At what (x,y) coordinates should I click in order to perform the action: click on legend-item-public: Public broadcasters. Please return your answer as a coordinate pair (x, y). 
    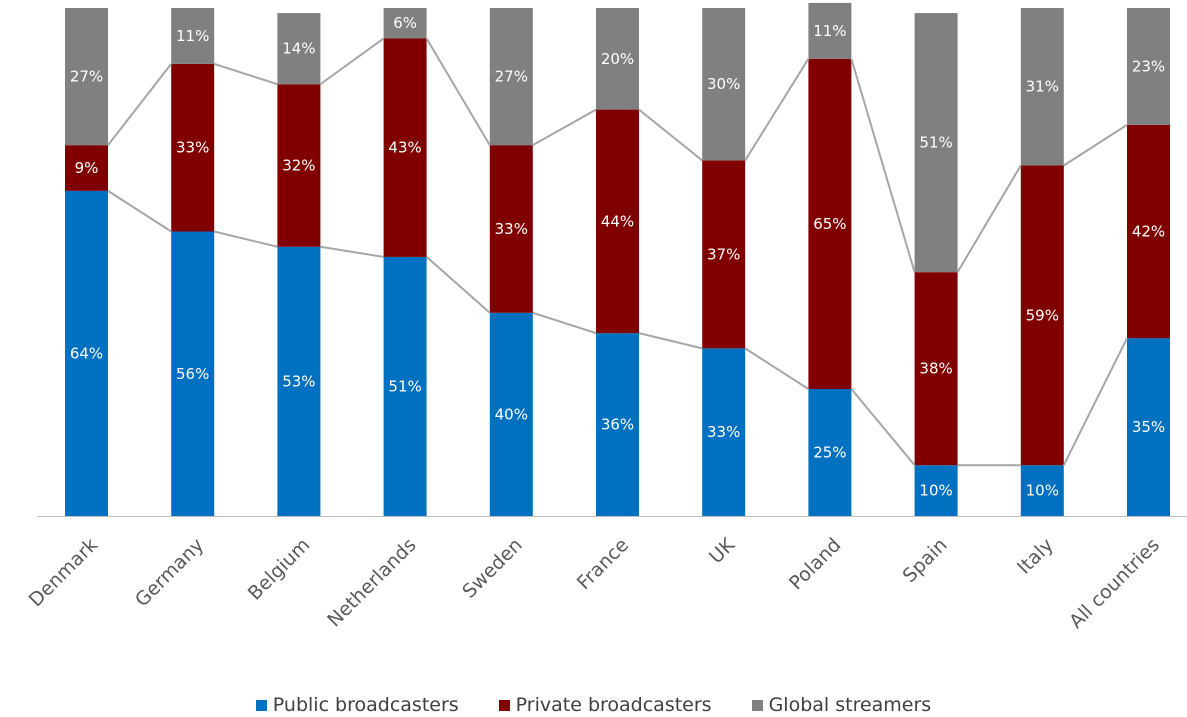
    Looking at the image, I should click on (357, 705).